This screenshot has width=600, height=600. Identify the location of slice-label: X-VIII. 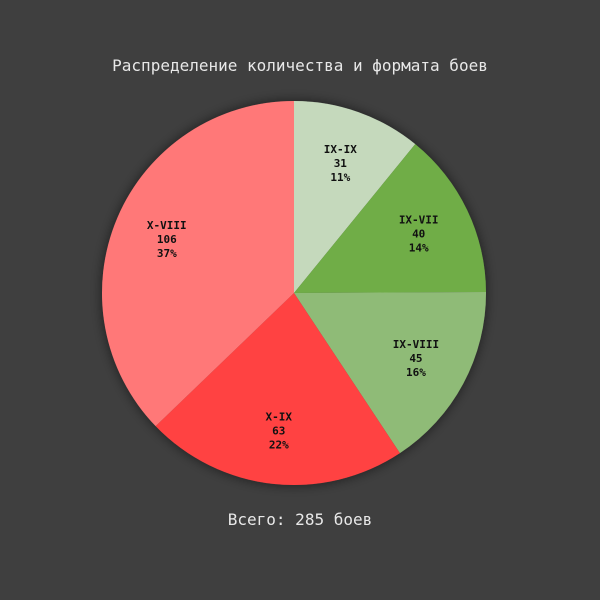
(167, 225).